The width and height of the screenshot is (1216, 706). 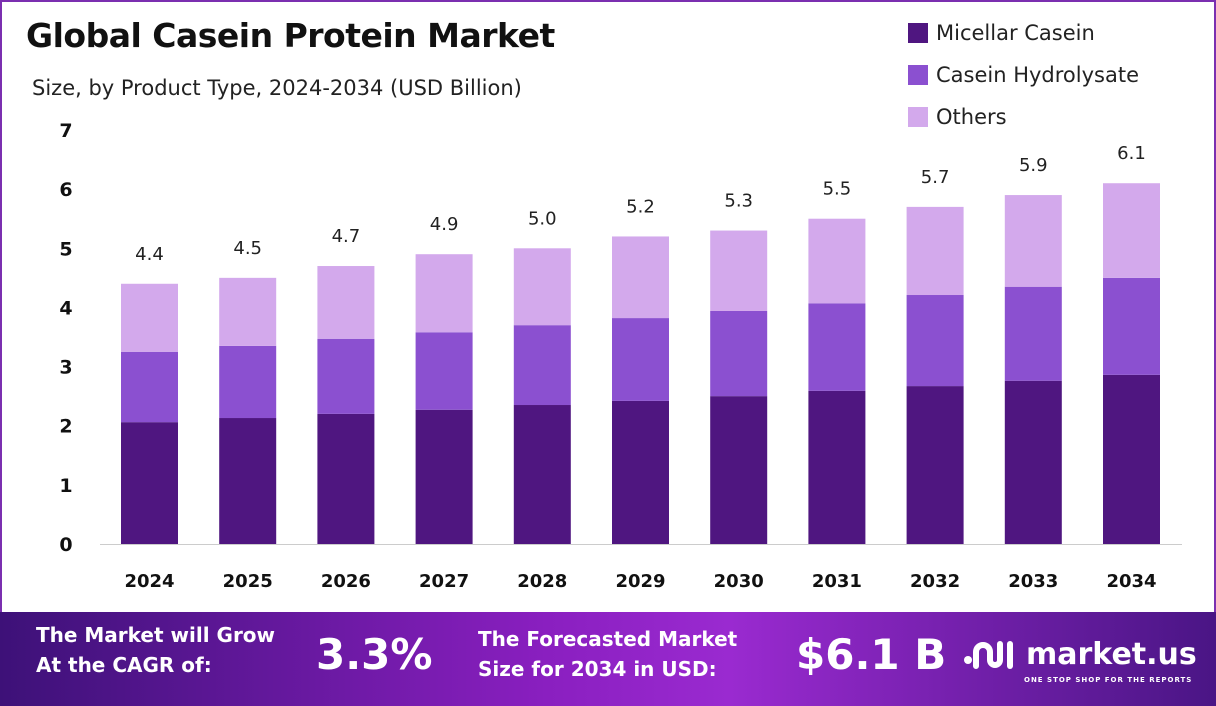 I want to click on y-tick-label: 7, so click(x=65, y=131).